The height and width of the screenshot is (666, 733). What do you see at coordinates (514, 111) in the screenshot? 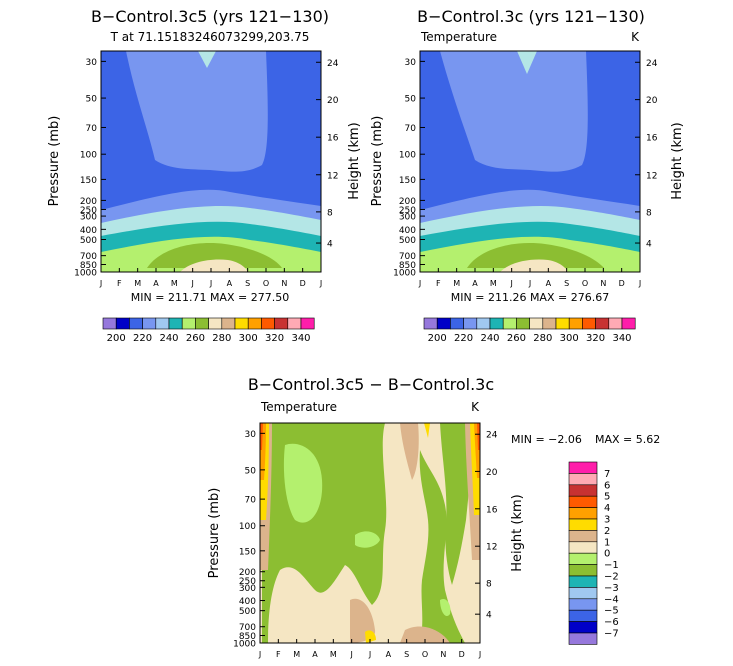
I see `panel-2-stratosphere-lobe` at bounding box center [514, 111].